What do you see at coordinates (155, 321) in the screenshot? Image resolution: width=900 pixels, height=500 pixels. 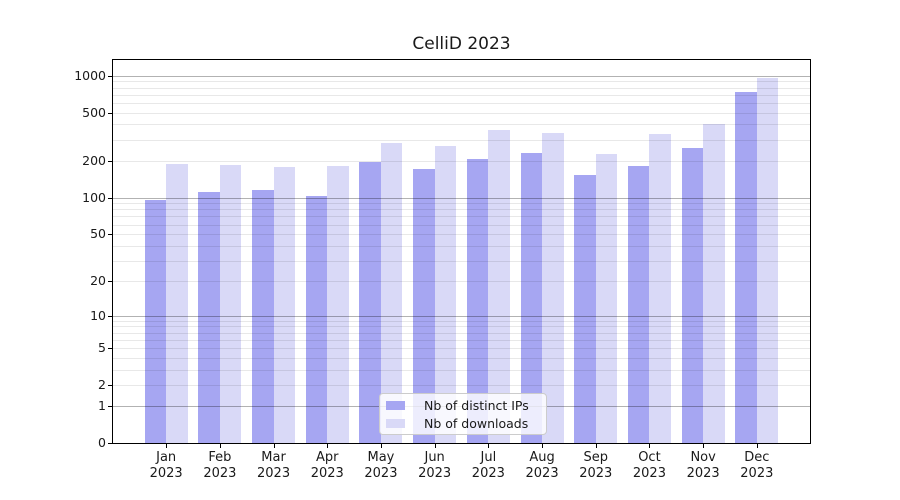 I see `bar-distinct-ips-jan` at bounding box center [155, 321].